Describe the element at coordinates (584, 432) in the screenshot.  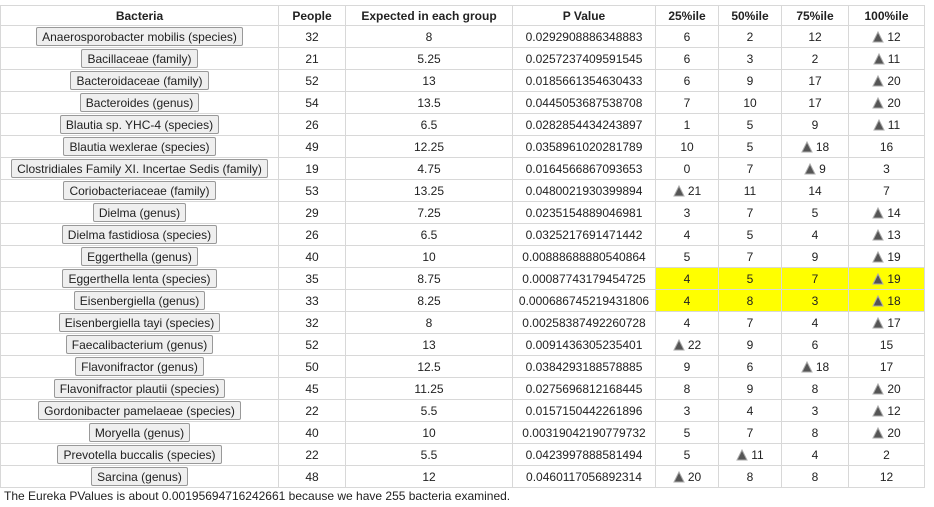
I see `table-cell: 0.00319042190779732` at that location.